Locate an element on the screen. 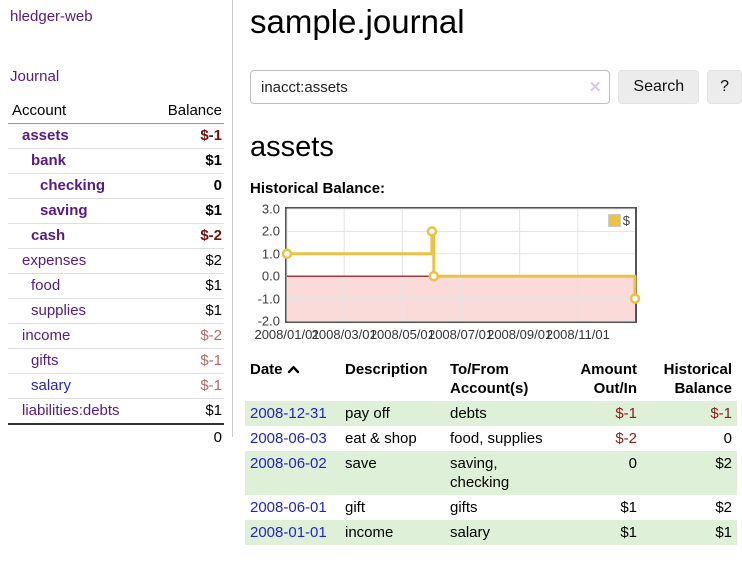 This screenshot has height=582, width=742. transaction-accounts: salary is located at coordinates (470, 532).